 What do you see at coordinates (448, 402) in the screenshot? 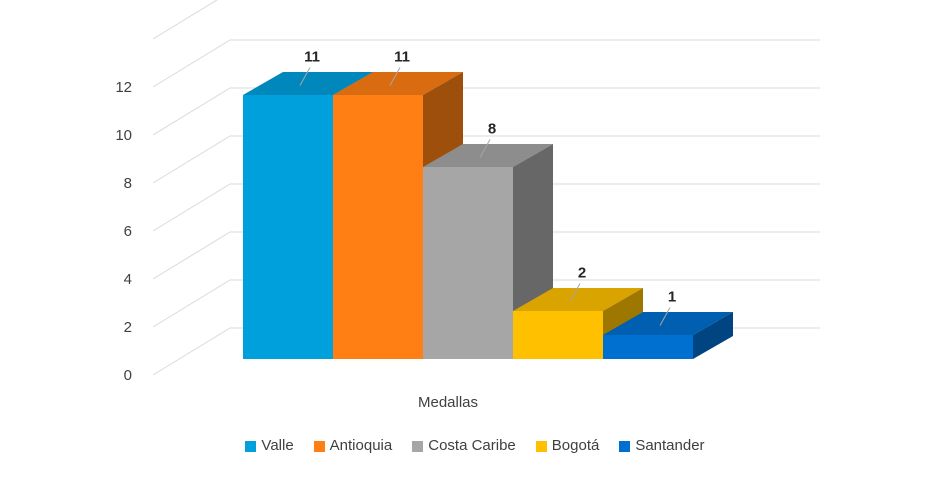
I see `category-label: Medallas` at bounding box center [448, 402].